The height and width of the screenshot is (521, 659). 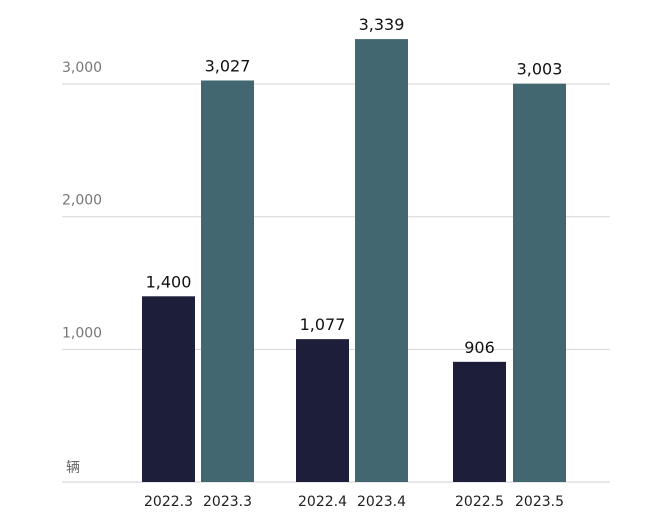 What do you see at coordinates (73, 468) in the screenshot?
I see `y-axis-unit-label: 辆` at bounding box center [73, 468].